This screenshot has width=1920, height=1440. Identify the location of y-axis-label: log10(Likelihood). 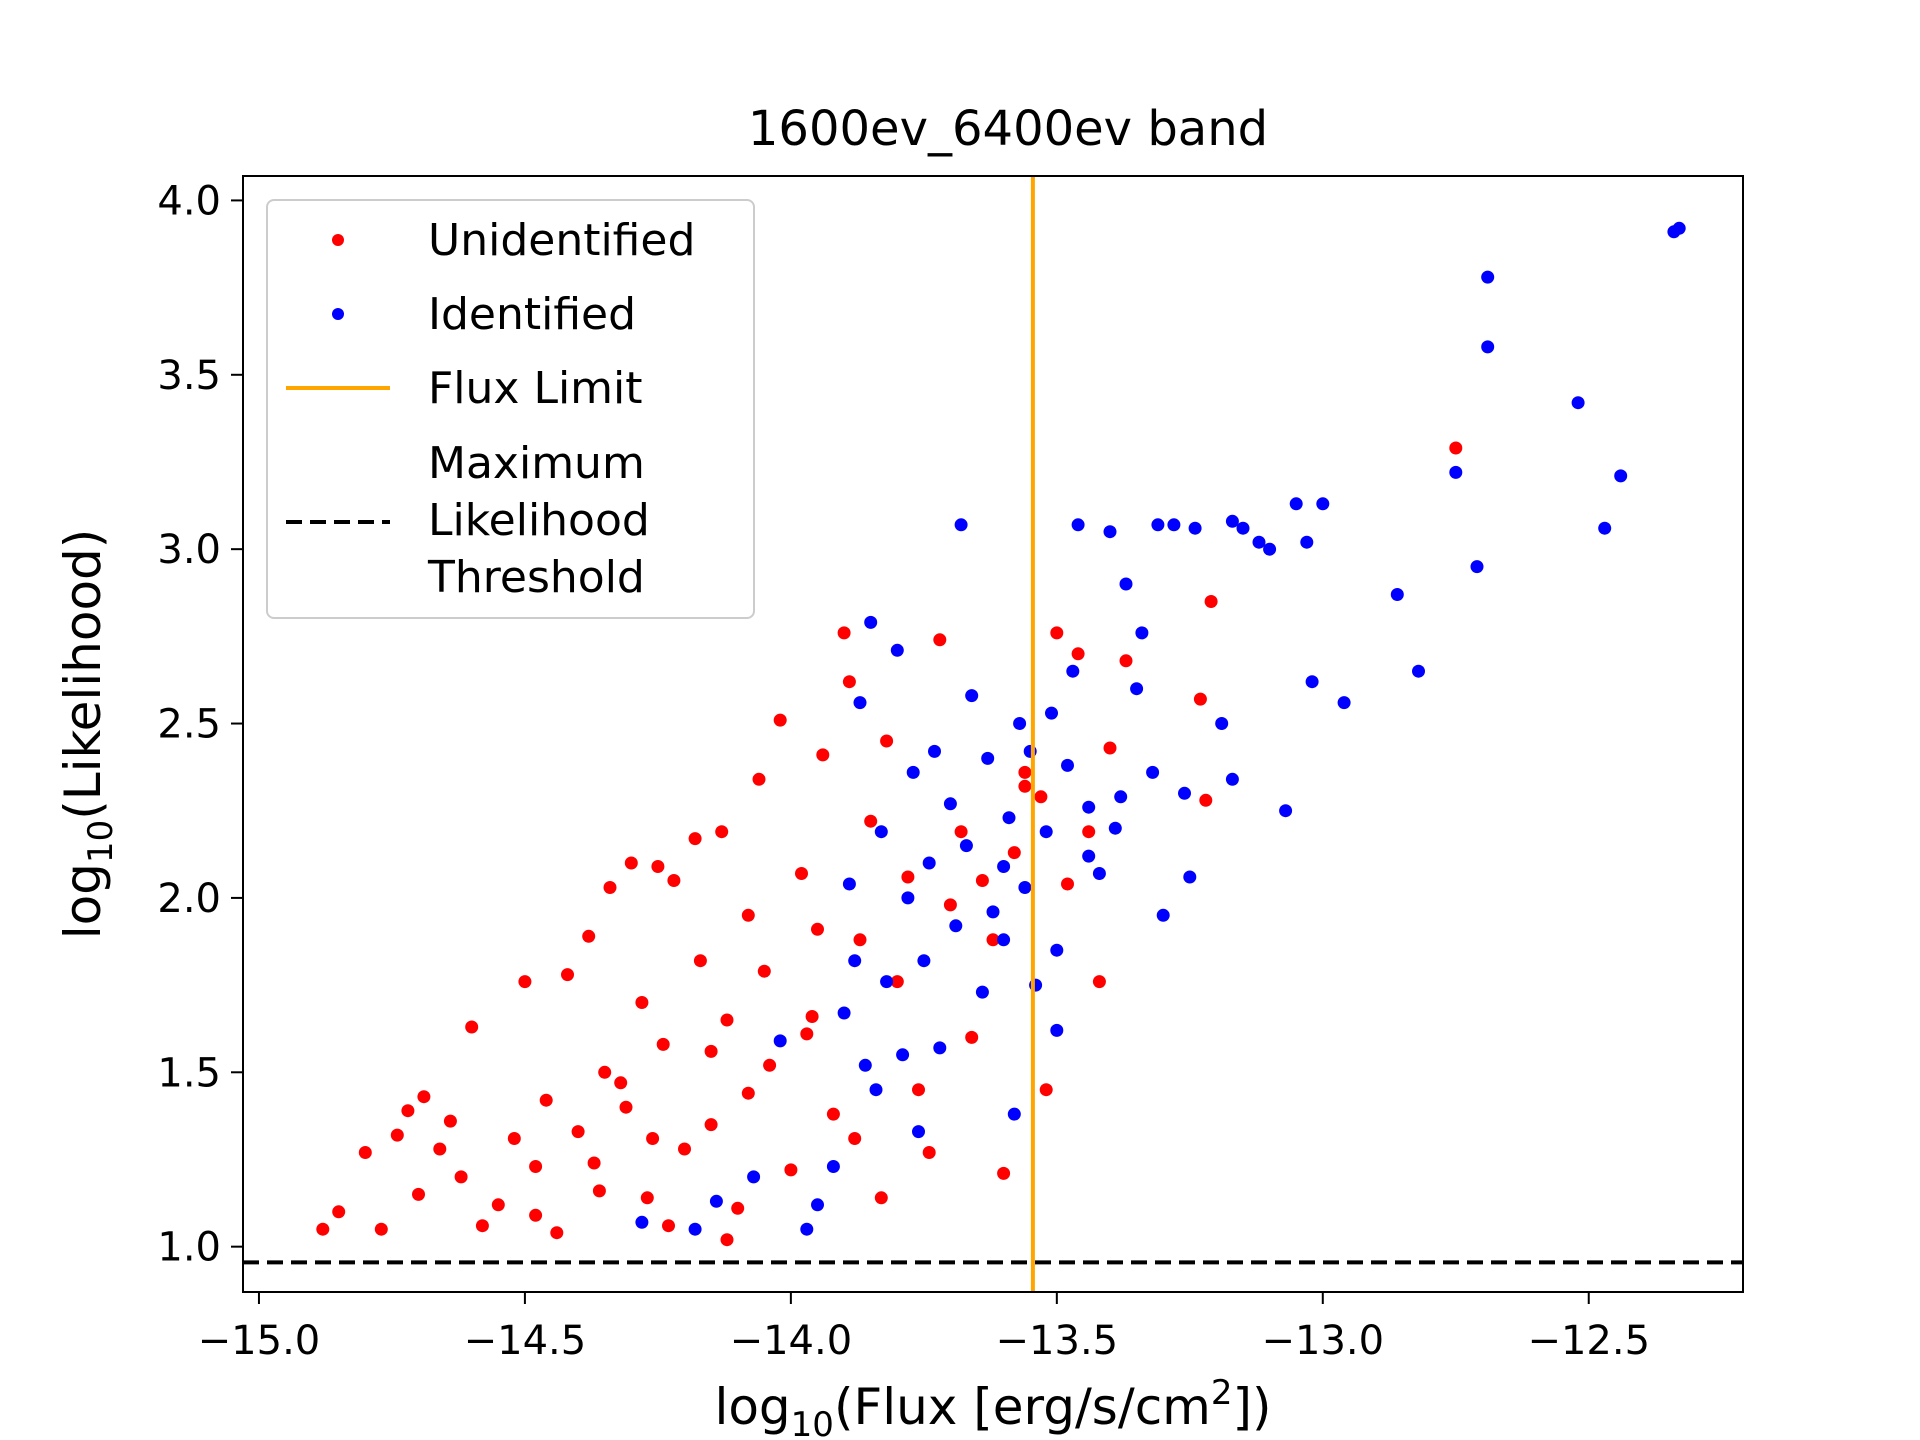
(87, 734).